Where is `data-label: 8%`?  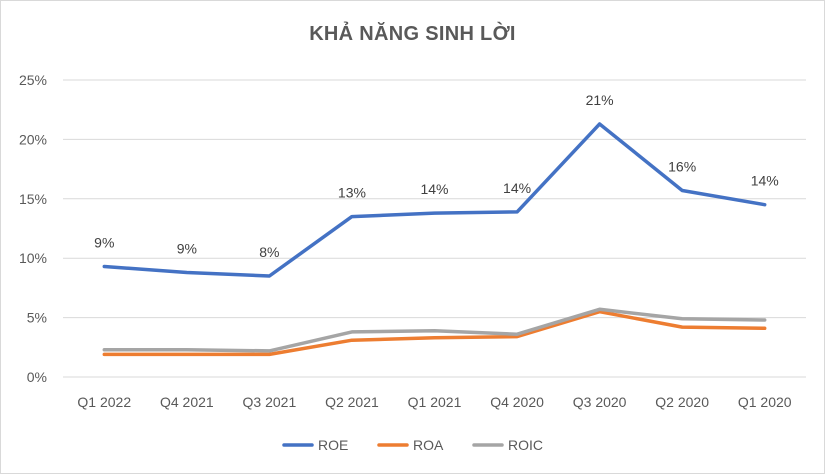 data-label: 8% is located at coordinates (269, 252).